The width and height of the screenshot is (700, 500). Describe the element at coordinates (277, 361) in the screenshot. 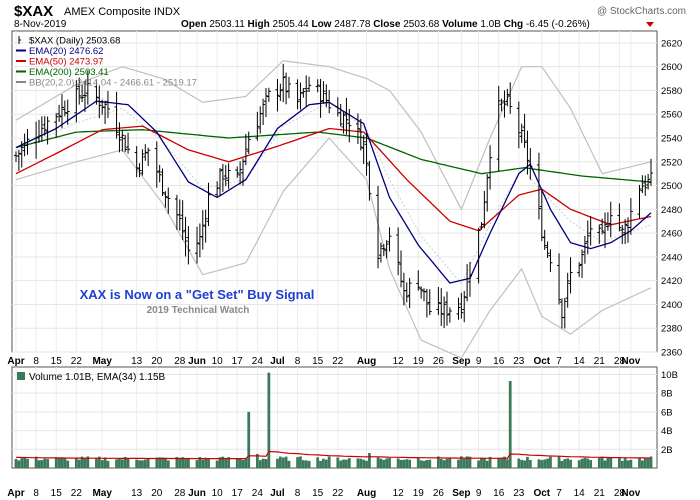

I see `date-tick-label: Jul` at that location.